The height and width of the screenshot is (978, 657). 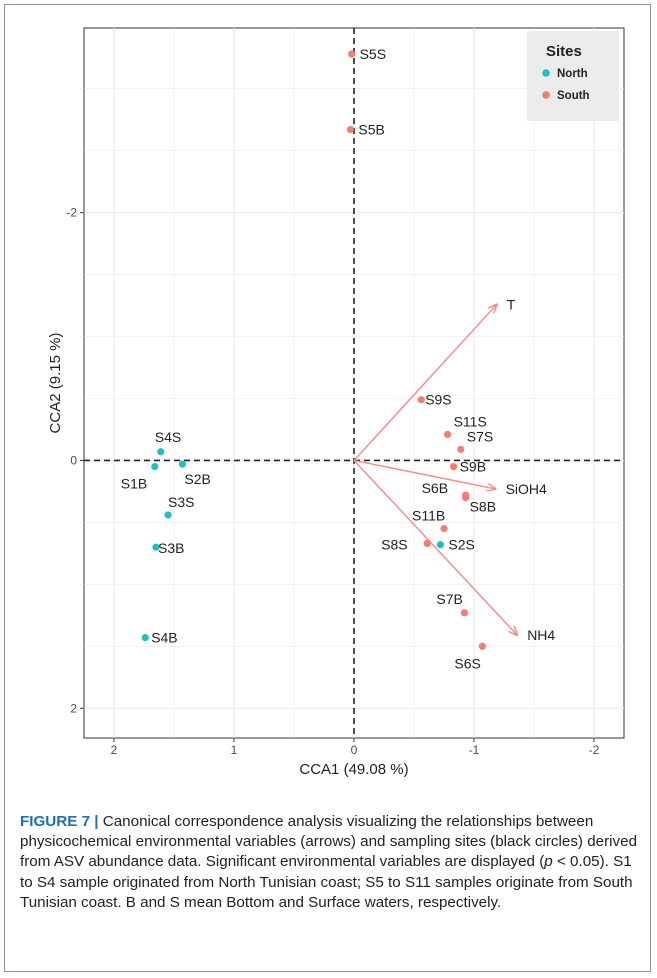 What do you see at coordinates (161, 452) in the screenshot?
I see `point-s4s` at bounding box center [161, 452].